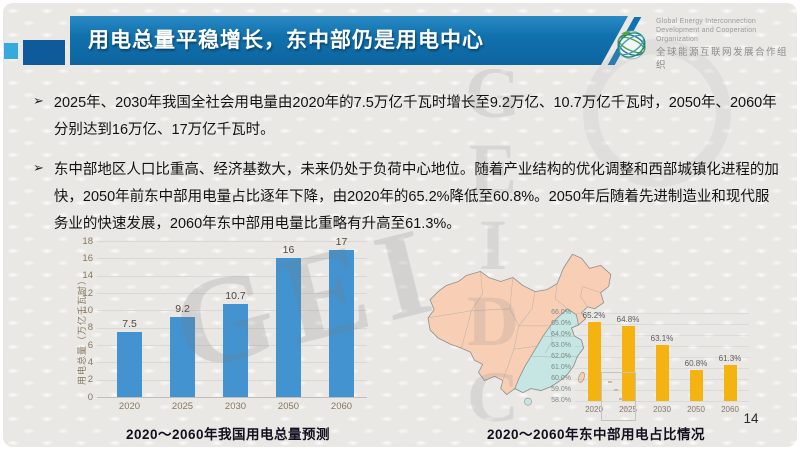 Image resolution: width=800 pixels, height=450 pixels. Describe the element at coordinates (628, 320) in the screenshot. I see `bar-value-label: 64.8%` at that location.